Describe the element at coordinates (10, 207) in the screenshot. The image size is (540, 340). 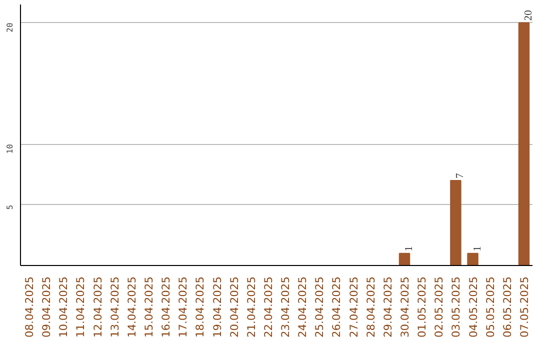
I see `y-tick-label: 5` at that location.